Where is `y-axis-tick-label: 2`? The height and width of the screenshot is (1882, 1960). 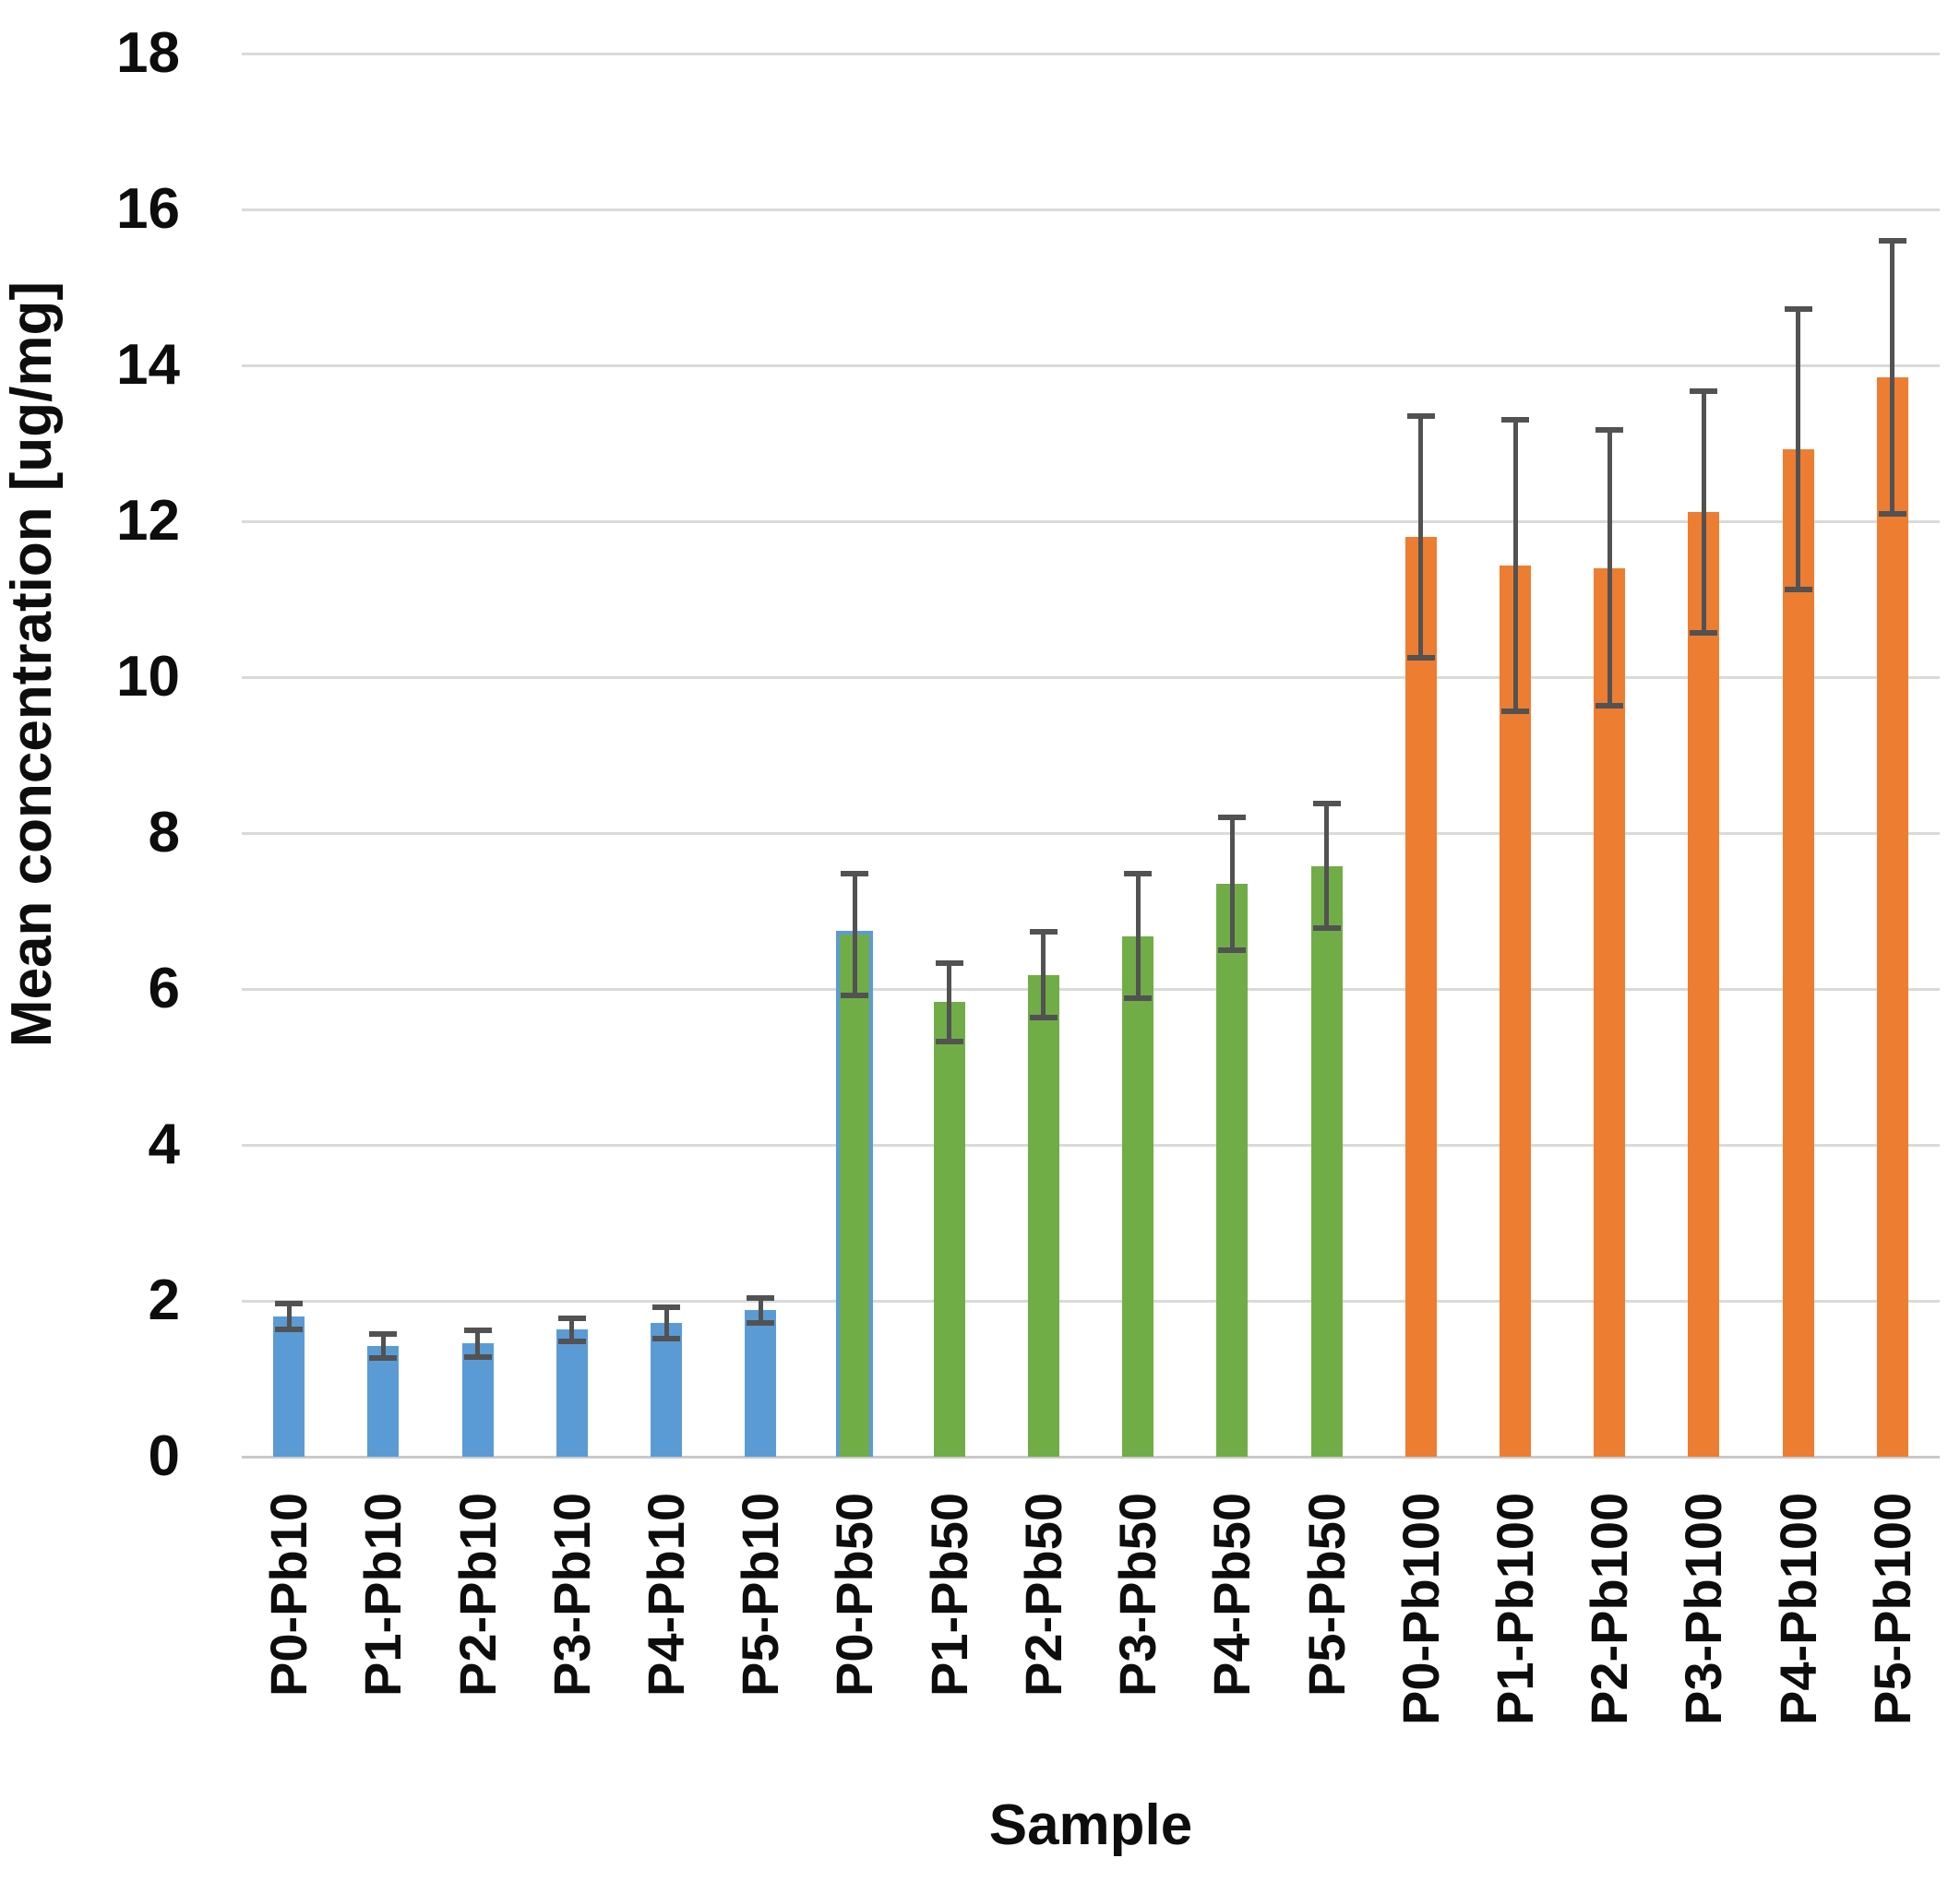
y-axis-tick-label: 2 is located at coordinates (164, 1300).